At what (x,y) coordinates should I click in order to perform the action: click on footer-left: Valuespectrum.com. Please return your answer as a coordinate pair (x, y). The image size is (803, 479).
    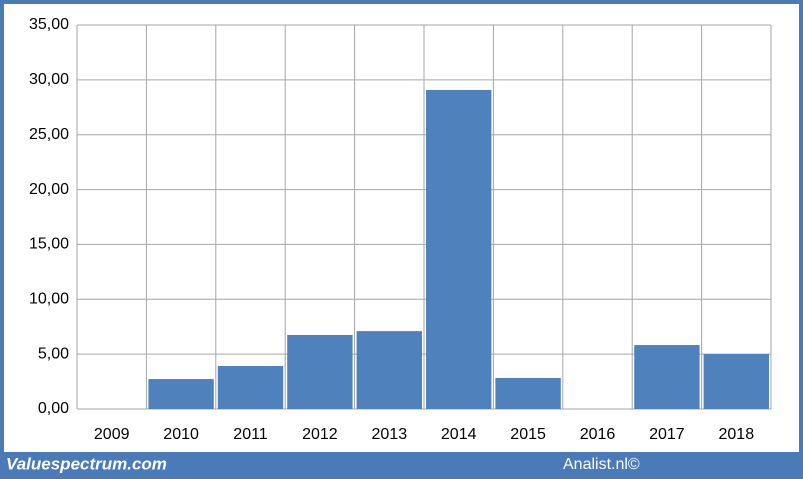
    Looking at the image, I should click on (86, 463).